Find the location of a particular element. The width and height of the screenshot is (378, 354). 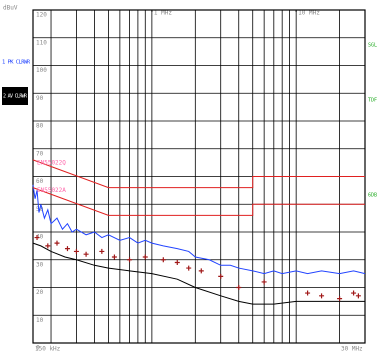

limit-label: EN55022Q is located at coordinates (51, 162).